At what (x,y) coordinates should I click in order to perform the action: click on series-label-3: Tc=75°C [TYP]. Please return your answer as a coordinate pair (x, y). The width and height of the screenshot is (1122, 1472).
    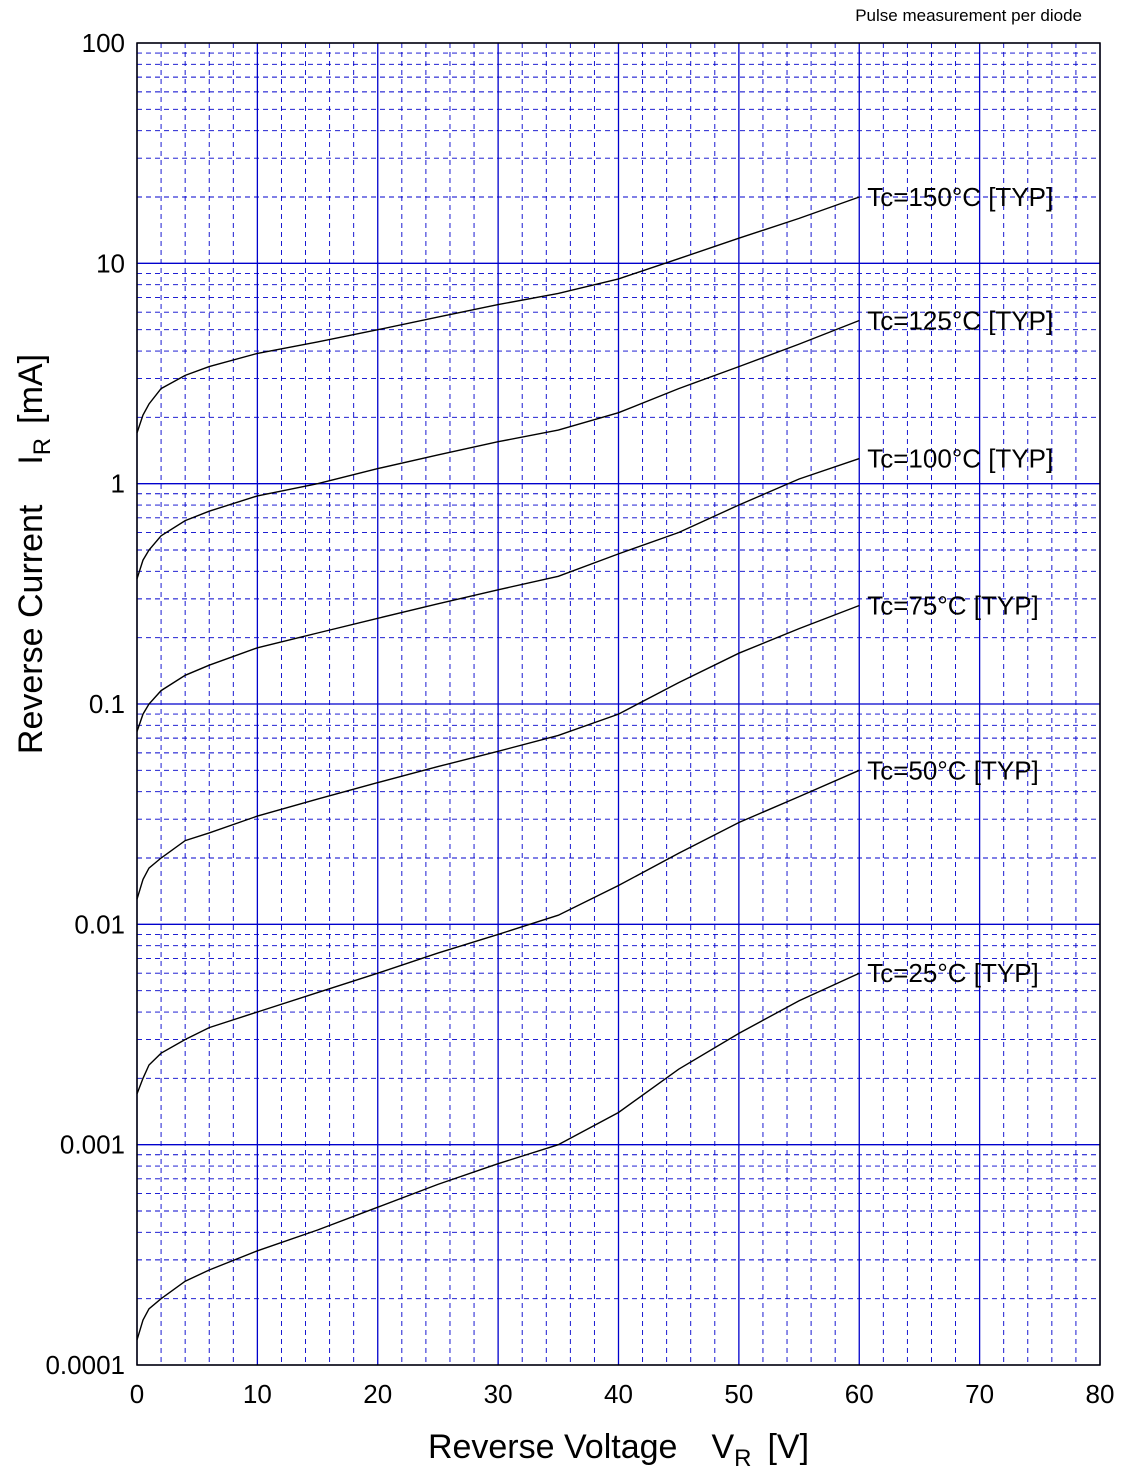
    Looking at the image, I should click on (953, 605).